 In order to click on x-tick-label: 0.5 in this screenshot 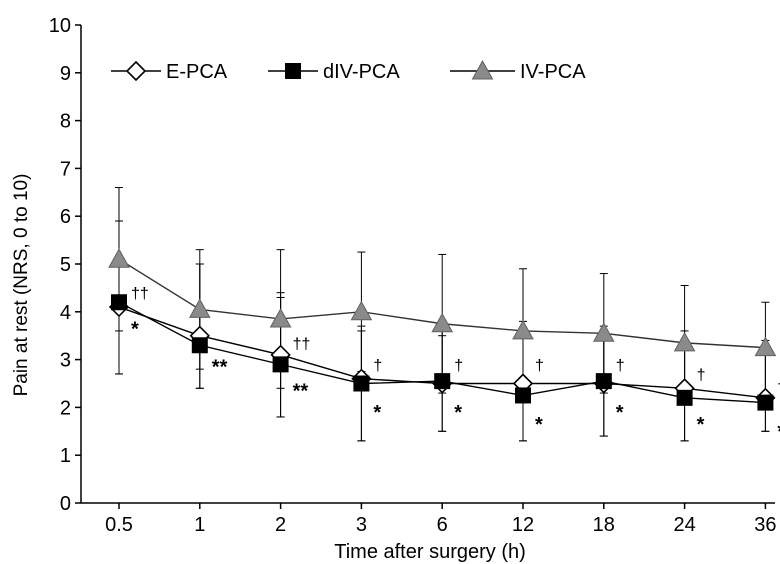, I will do `click(119, 525)`.